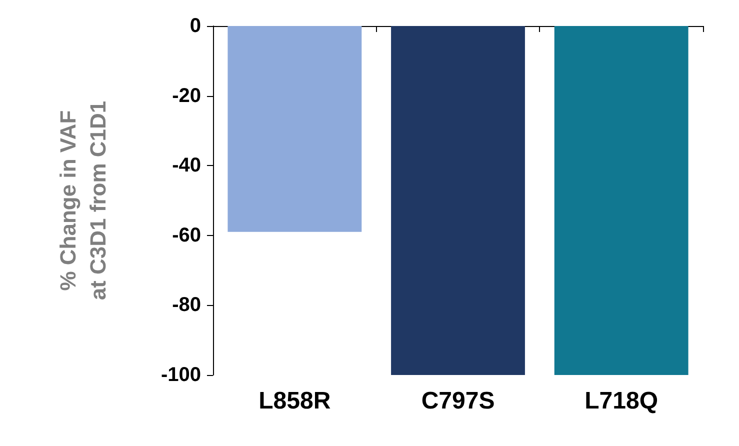 The height and width of the screenshot is (446, 739). Describe the element at coordinates (83, 200) in the screenshot. I see `y-axis-title: % Change in VAF at C3D1 from C1D1` at that location.